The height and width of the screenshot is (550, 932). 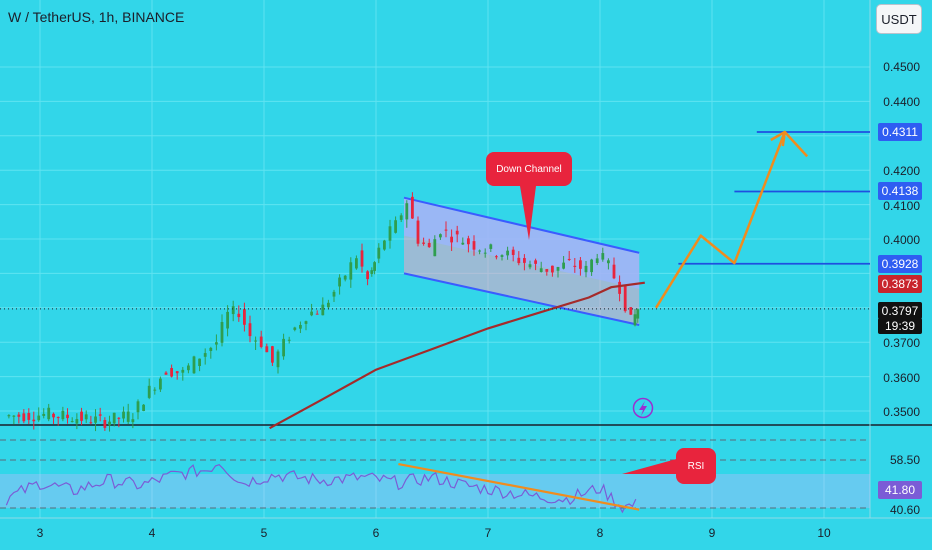 I want to click on target-price-tag-1: 0.3928, so click(x=900, y=264).